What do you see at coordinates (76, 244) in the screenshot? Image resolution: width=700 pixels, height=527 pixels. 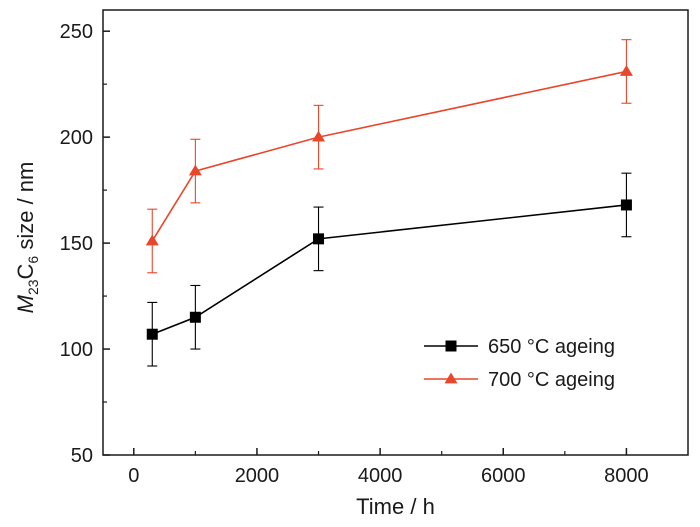 I see `y-tick-label: 150` at bounding box center [76, 244].